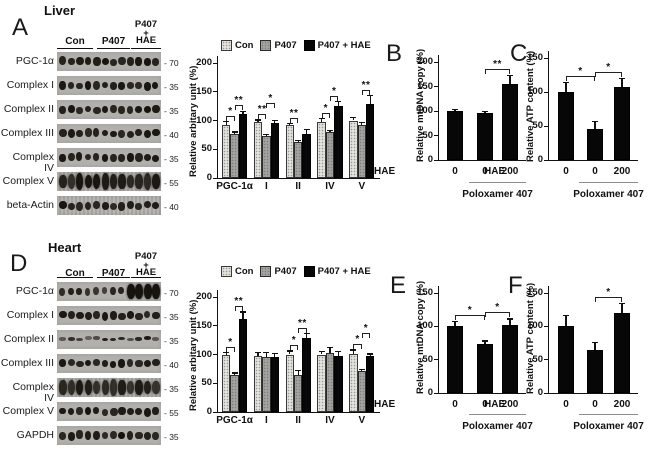 The image size is (650, 451). What do you see at coordinates (285, 271) in the screenshot?
I see `legend-label: P407` at bounding box center [285, 271].